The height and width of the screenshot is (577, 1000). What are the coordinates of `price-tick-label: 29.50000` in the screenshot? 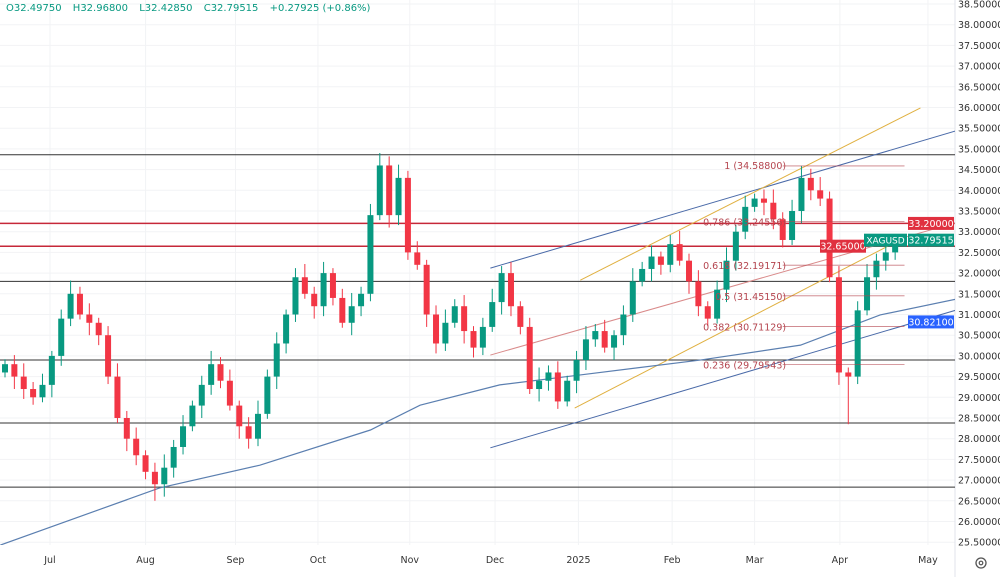 It's located at (979, 377).